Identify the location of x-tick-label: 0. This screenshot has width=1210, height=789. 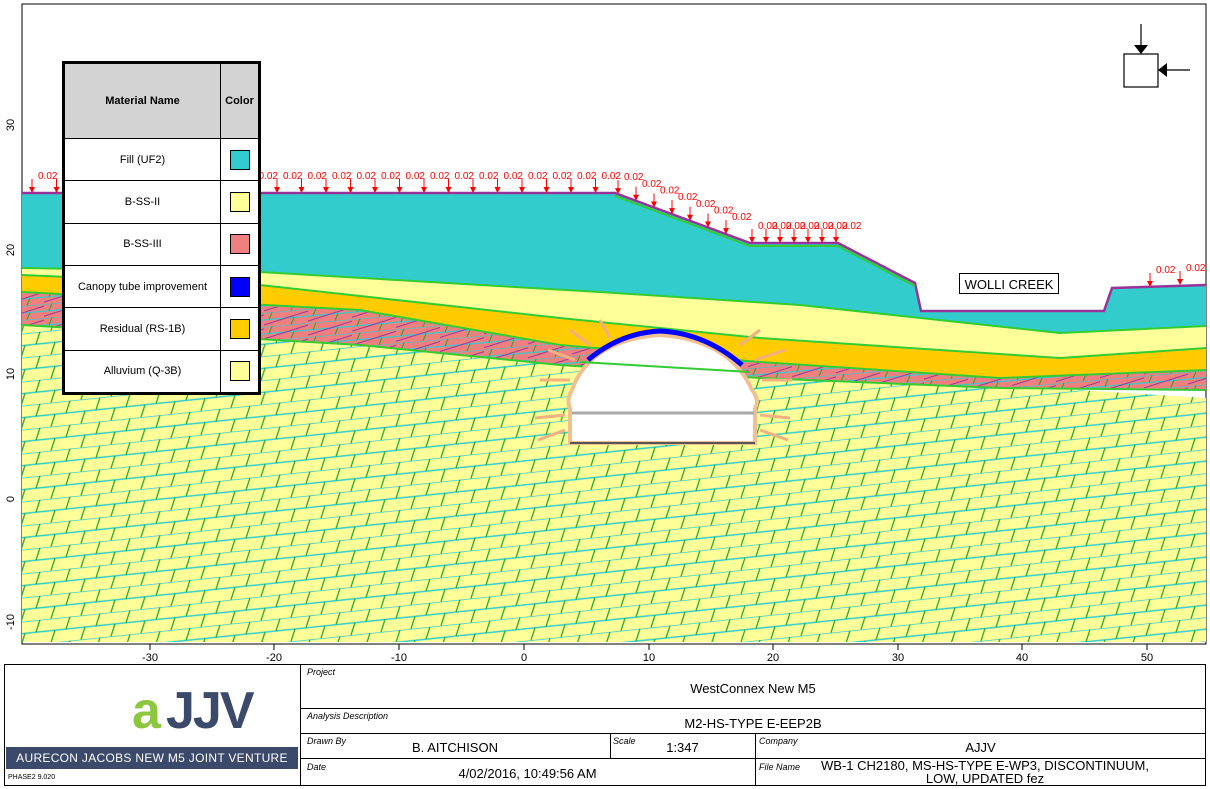
(524, 658).